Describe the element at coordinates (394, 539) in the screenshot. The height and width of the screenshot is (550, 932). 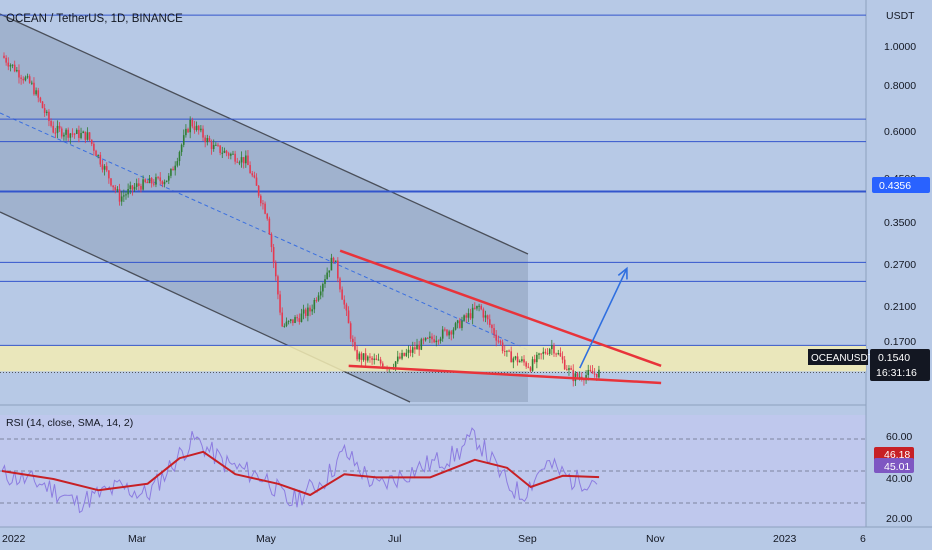
I see `time-tick: Jul` at that location.